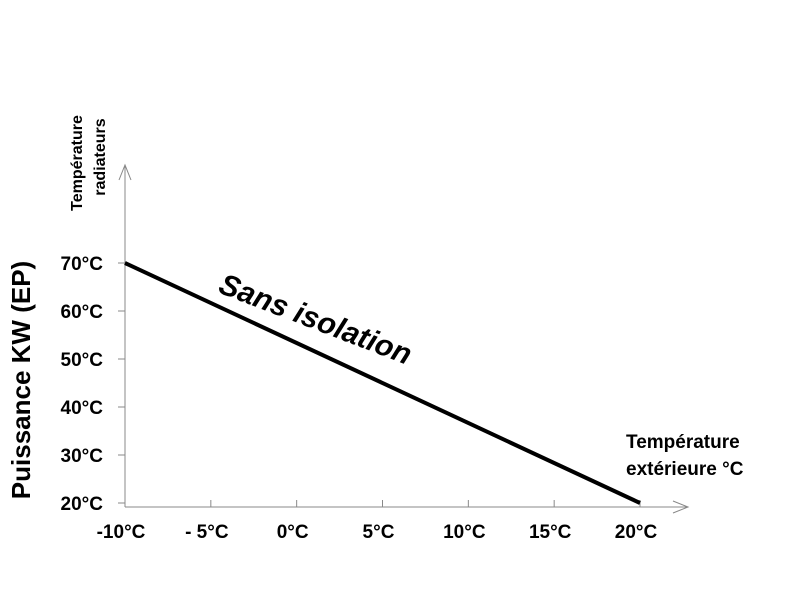 This screenshot has width=802, height=603. What do you see at coordinates (379, 532) in the screenshot?
I see `x-tick-label: 5°C` at bounding box center [379, 532].